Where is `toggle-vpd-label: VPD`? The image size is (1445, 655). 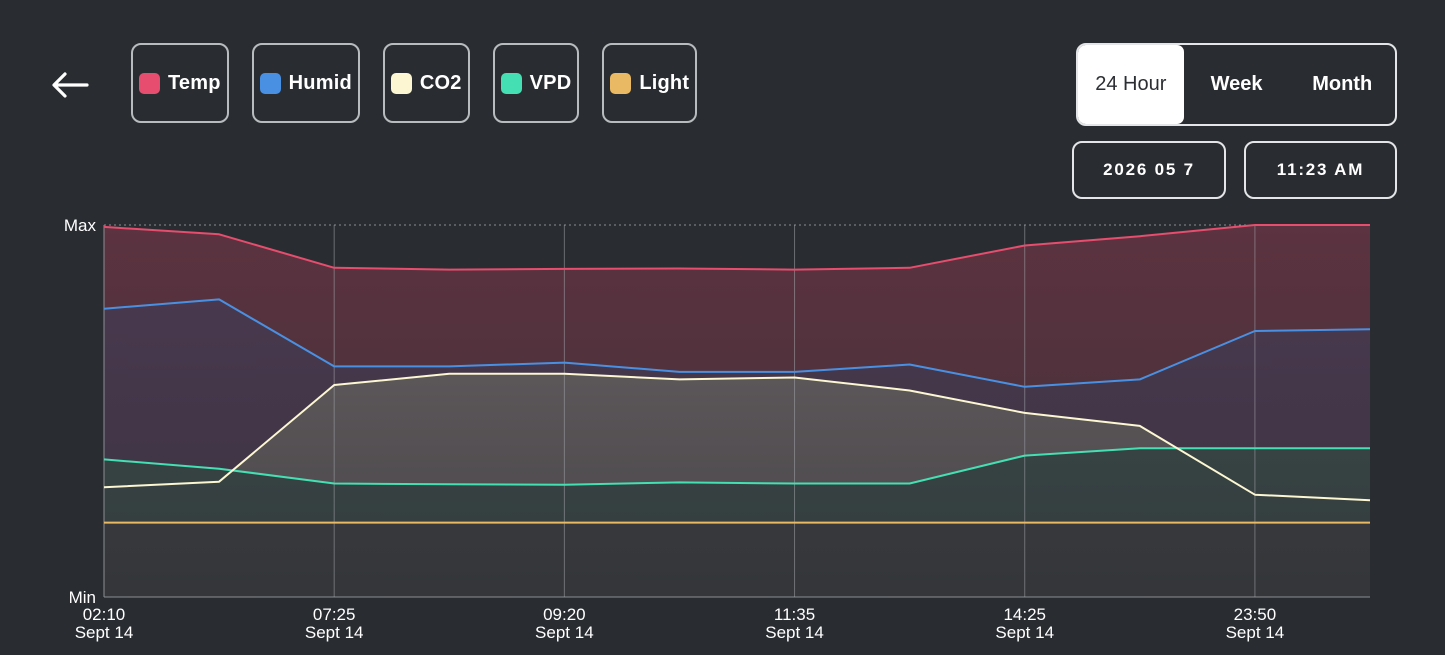
toggle-vpd-label: VPD is located at coordinates (550, 82).